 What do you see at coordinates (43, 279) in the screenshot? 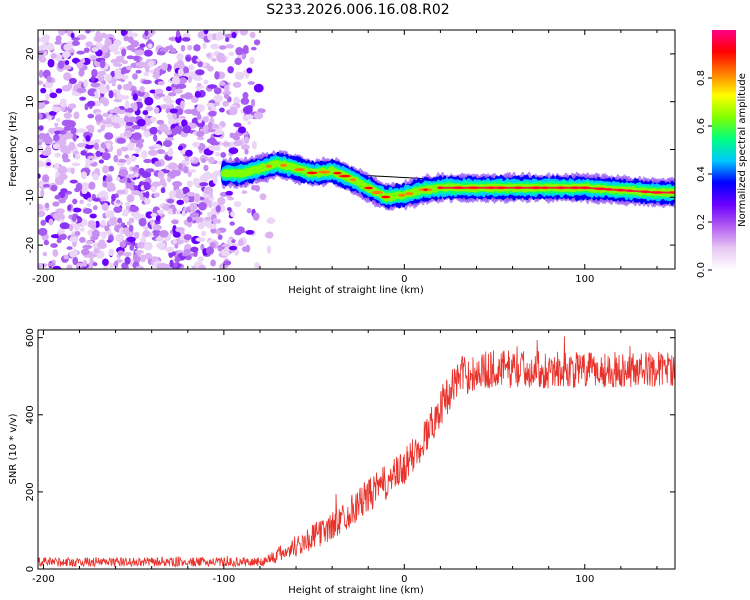
I see `spectrogram-x-tick-label: -200` at bounding box center [43, 279].